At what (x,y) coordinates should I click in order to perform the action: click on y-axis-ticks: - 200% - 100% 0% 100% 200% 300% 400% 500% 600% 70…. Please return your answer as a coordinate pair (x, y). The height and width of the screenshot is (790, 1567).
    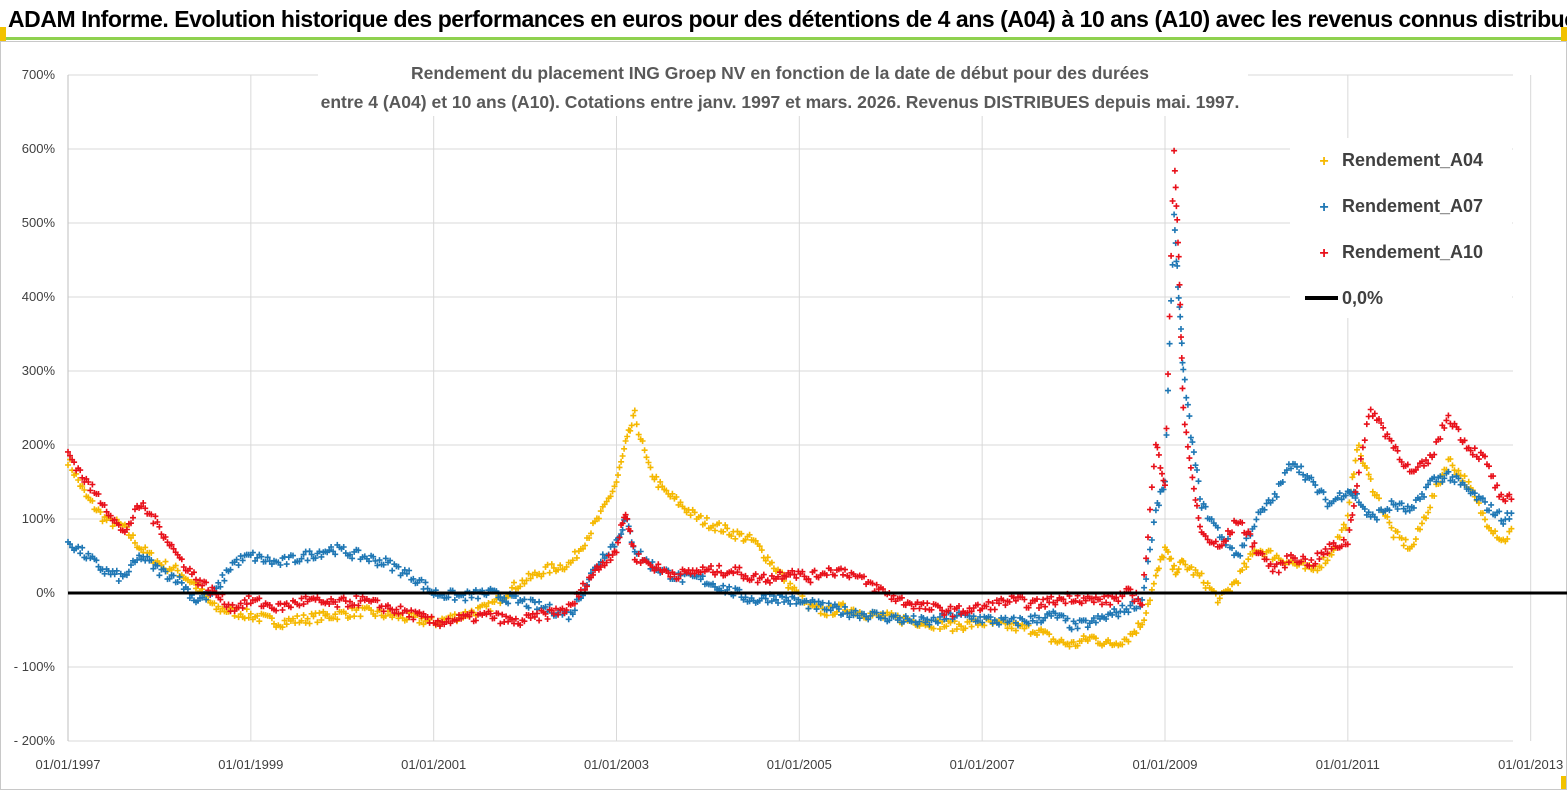
    Looking at the image, I should click on (35, 407).